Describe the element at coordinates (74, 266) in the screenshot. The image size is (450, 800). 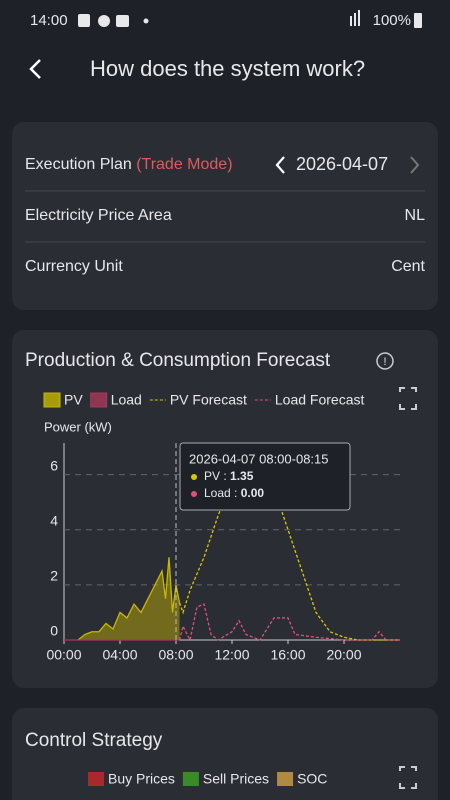
I see `row-label: Currency Unit` at that location.